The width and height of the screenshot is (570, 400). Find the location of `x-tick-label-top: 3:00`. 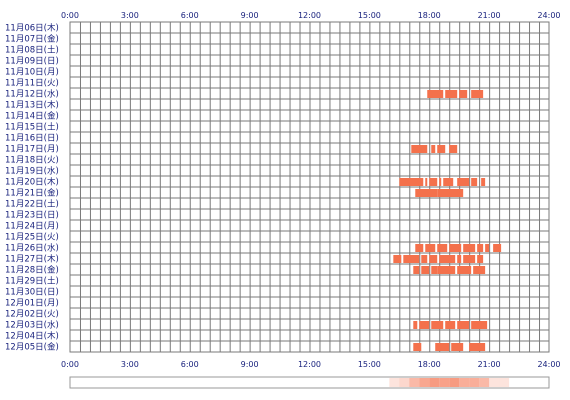

x-tick-label-top: 3:00 is located at coordinates (130, 15).